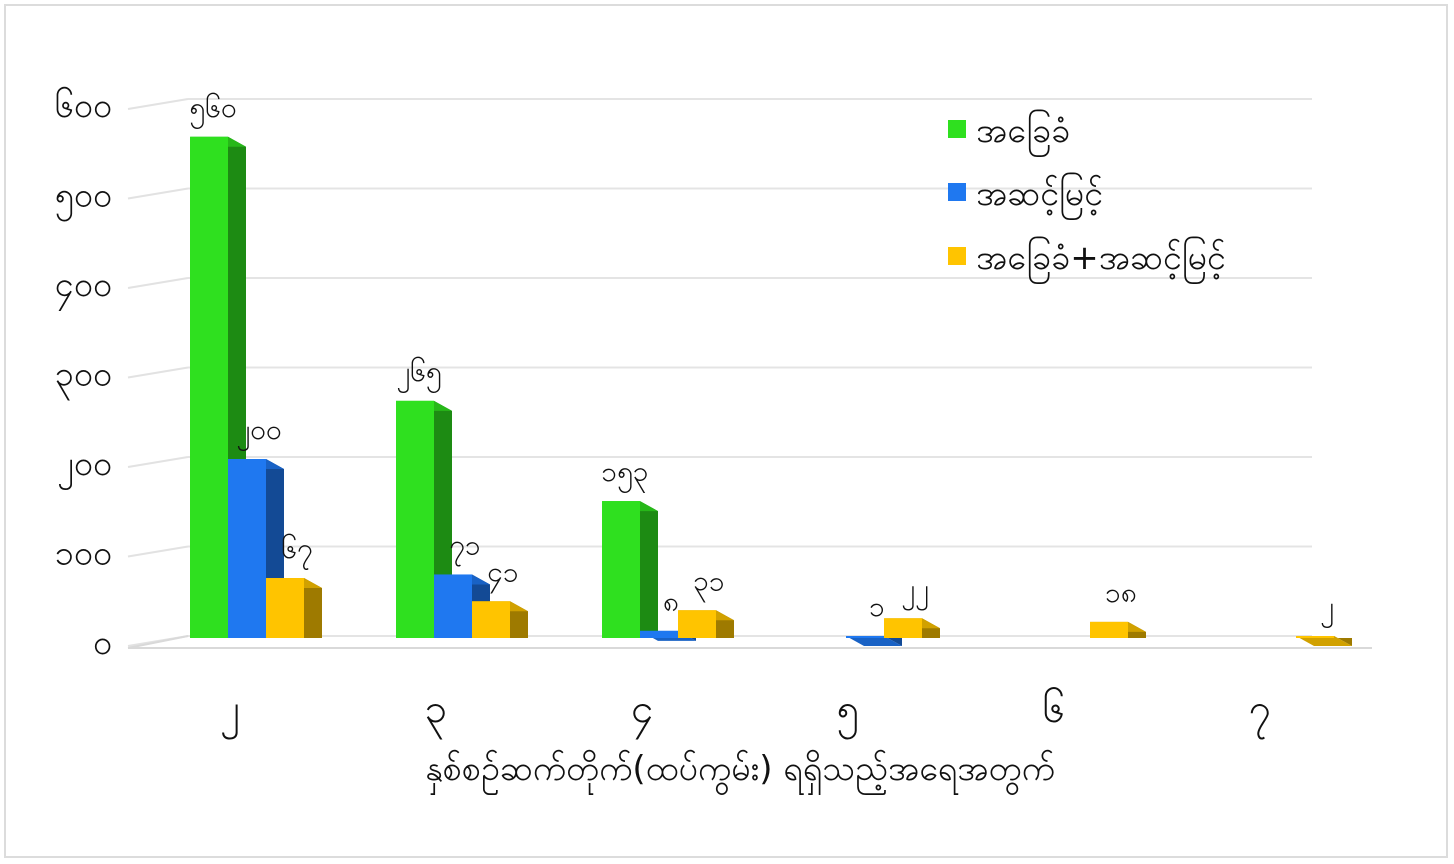 Image resolution: width=1454 pixels, height=864 pixels. Describe the element at coordinates (158, 642) in the screenshot. I see `floor-edge` at that location.